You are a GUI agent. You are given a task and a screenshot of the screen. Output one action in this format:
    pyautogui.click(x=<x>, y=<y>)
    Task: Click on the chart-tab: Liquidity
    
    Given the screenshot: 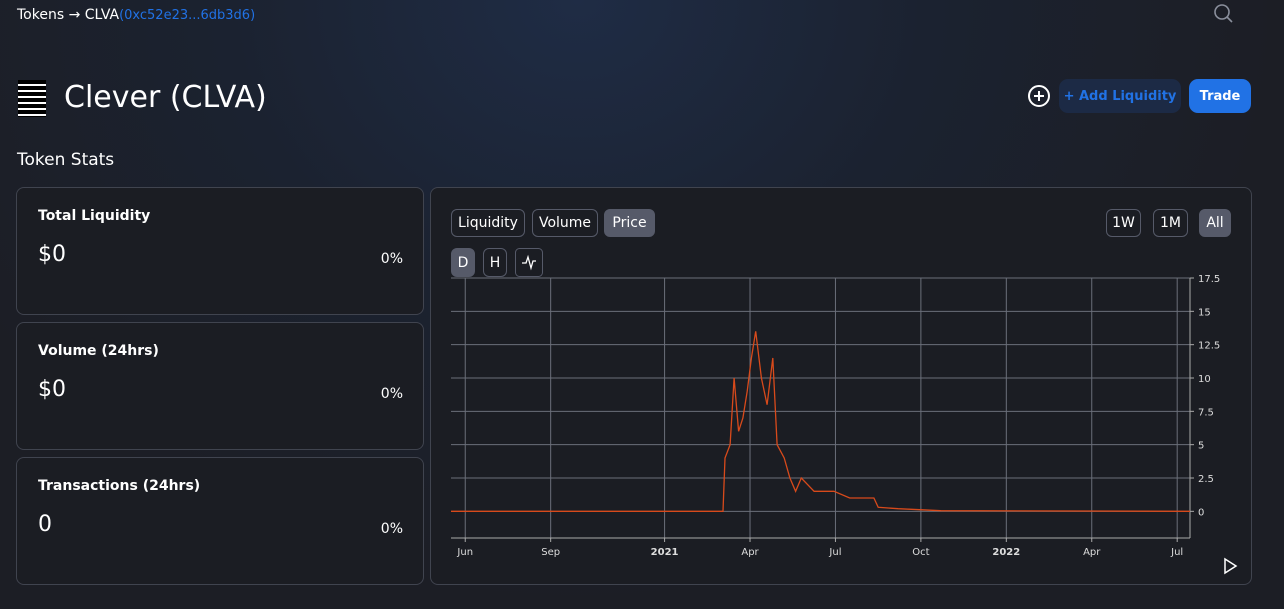 What is the action you would take?
    pyautogui.click(x=488, y=223)
    